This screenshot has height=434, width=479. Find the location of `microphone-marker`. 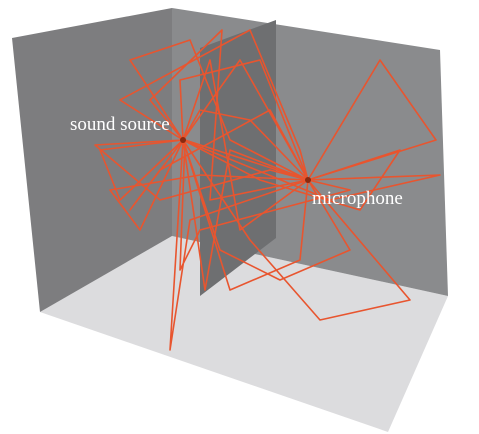

microphone-marker is located at coordinates (308, 180).